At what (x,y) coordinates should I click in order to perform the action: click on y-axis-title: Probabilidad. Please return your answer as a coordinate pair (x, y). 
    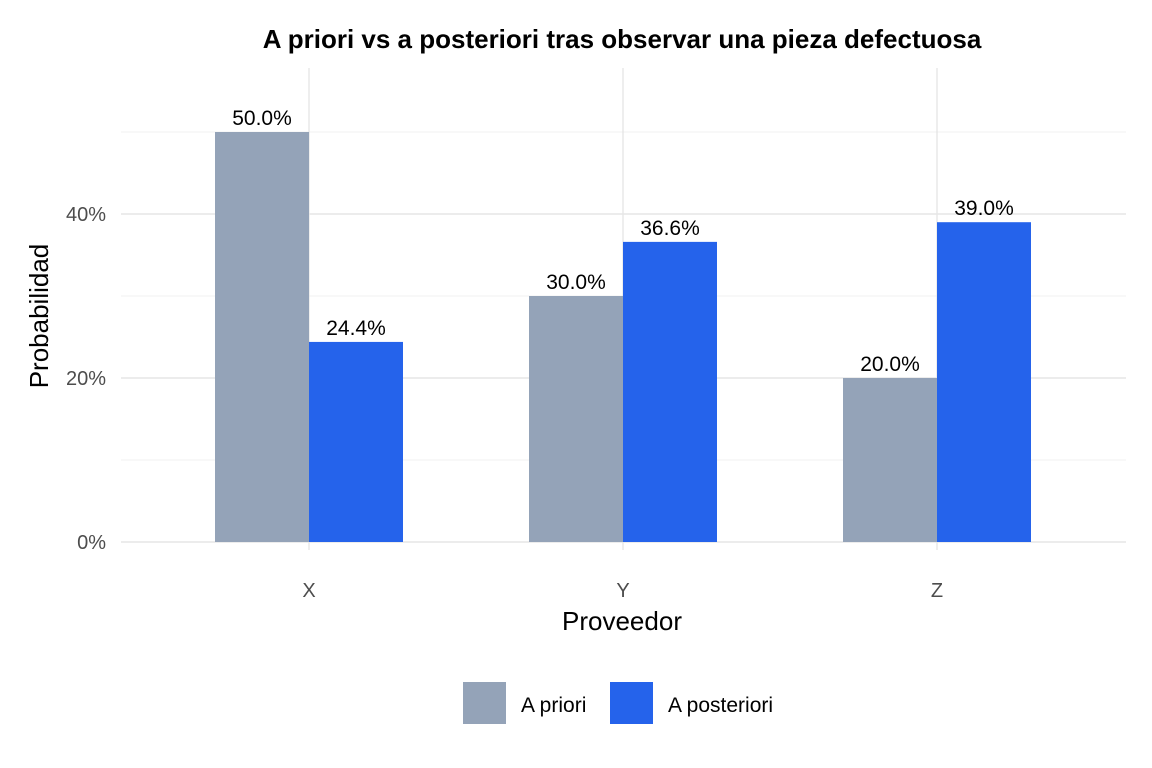
    Looking at the image, I should click on (39, 316).